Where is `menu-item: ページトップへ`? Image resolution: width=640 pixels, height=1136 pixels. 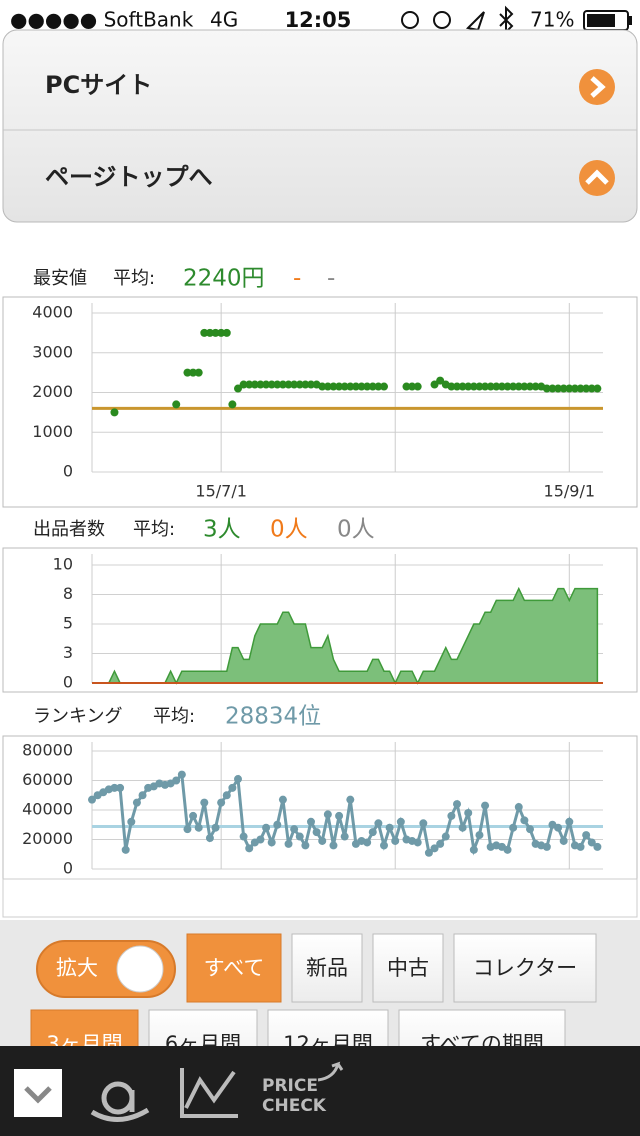
menu-item: ページトップへ is located at coordinates (330, 178).